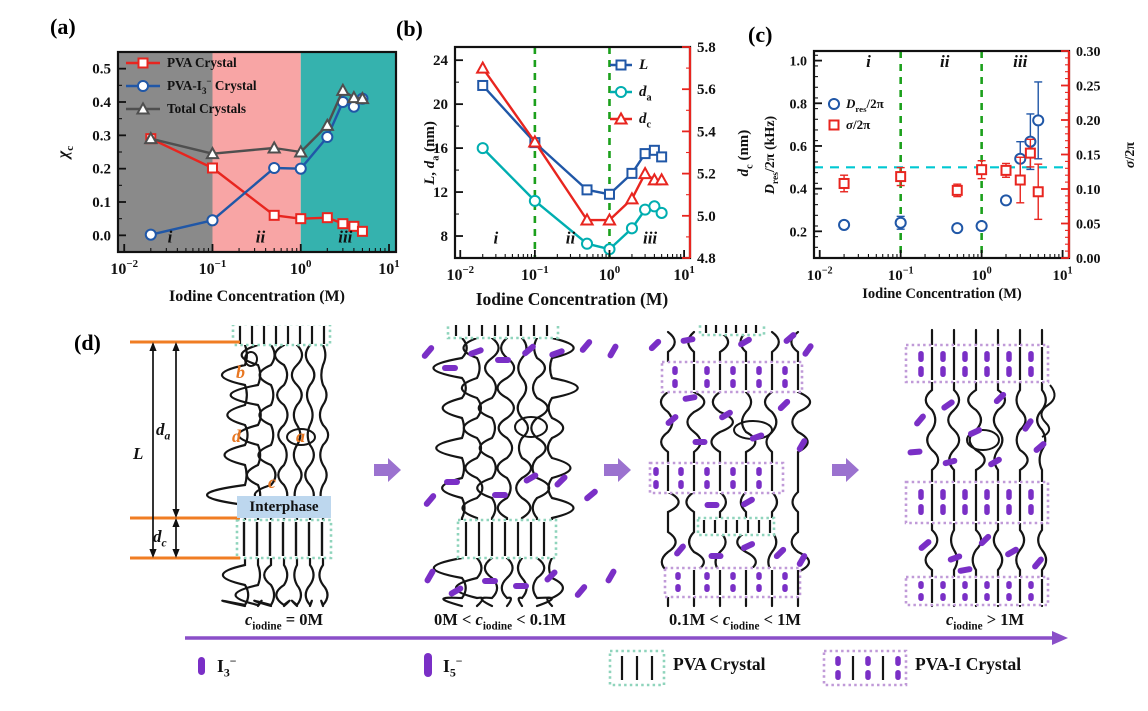 The height and width of the screenshot is (711, 1148). What do you see at coordinates (387, 470) in the screenshot?
I see `flow-arrow-icon` at bounding box center [387, 470].